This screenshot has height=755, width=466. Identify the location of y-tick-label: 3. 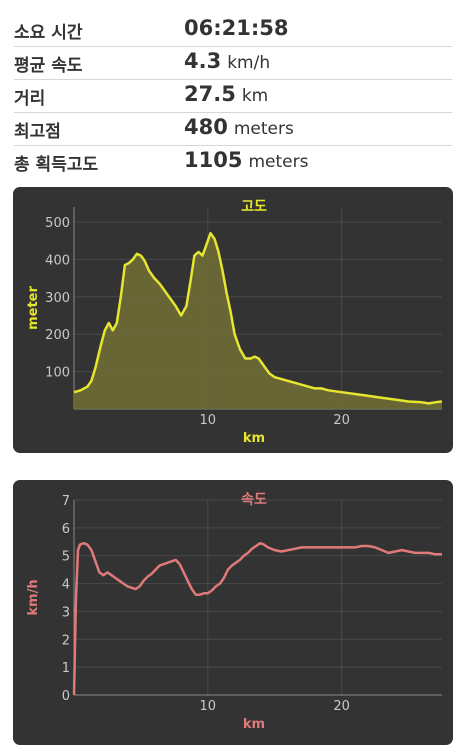
(66, 612).